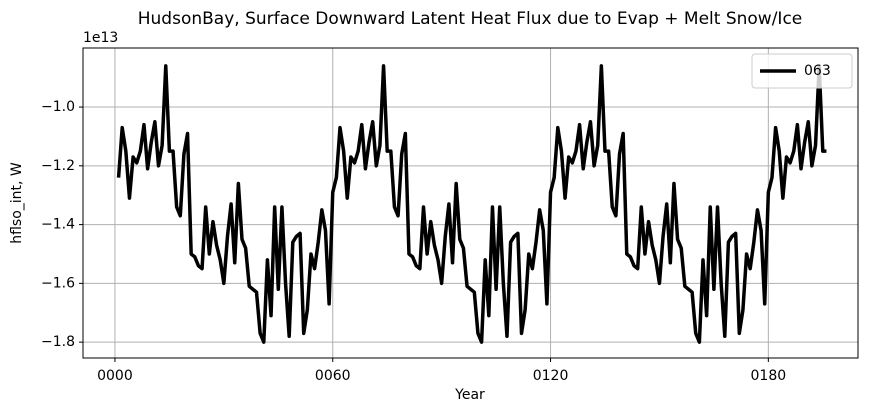 The image size is (871, 412). What do you see at coordinates (333, 376) in the screenshot?
I see `x-tick-label: 0060` at bounding box center [333, 376].